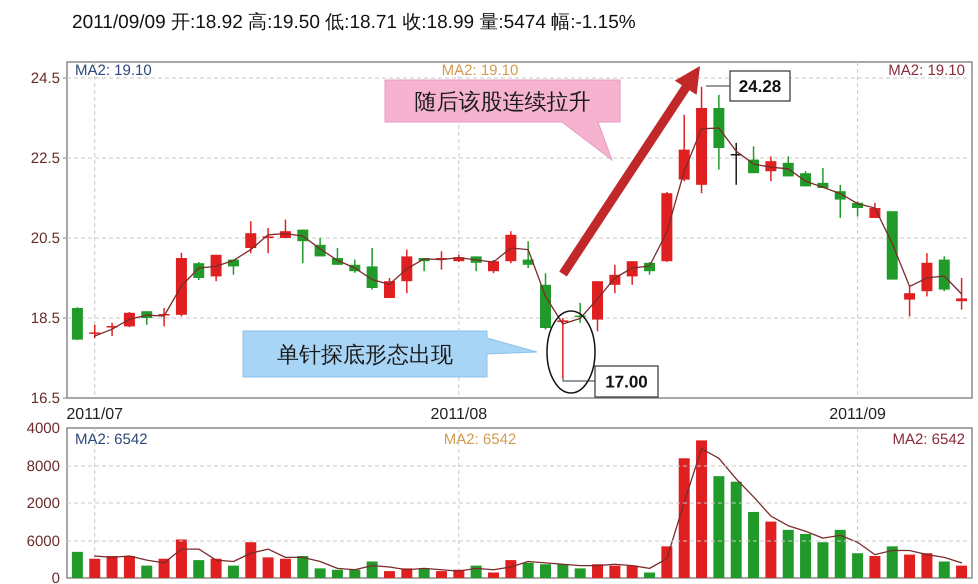  Describe the element at coordinates (43, 466) in the screenshot. I see `text: 8000` at that location.